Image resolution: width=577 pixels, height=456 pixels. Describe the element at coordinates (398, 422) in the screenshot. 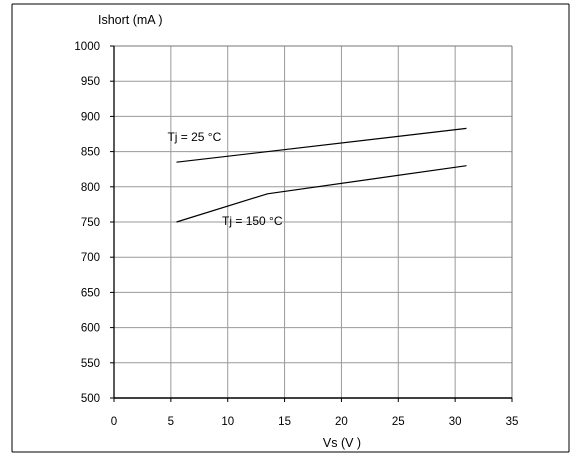

I see `x-tick-label: 25` at that location.